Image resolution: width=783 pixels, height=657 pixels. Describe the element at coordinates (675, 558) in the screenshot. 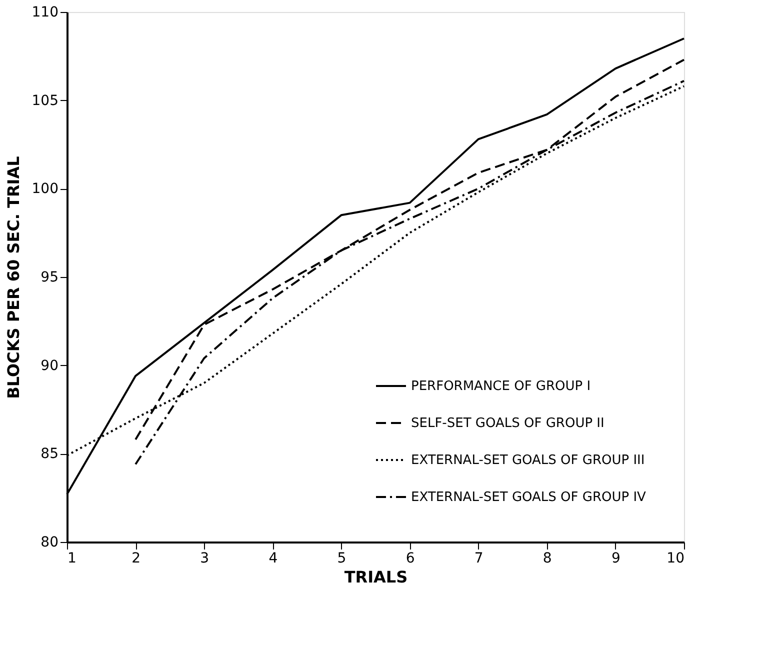

I see `x-tick-label: 10` at that location.